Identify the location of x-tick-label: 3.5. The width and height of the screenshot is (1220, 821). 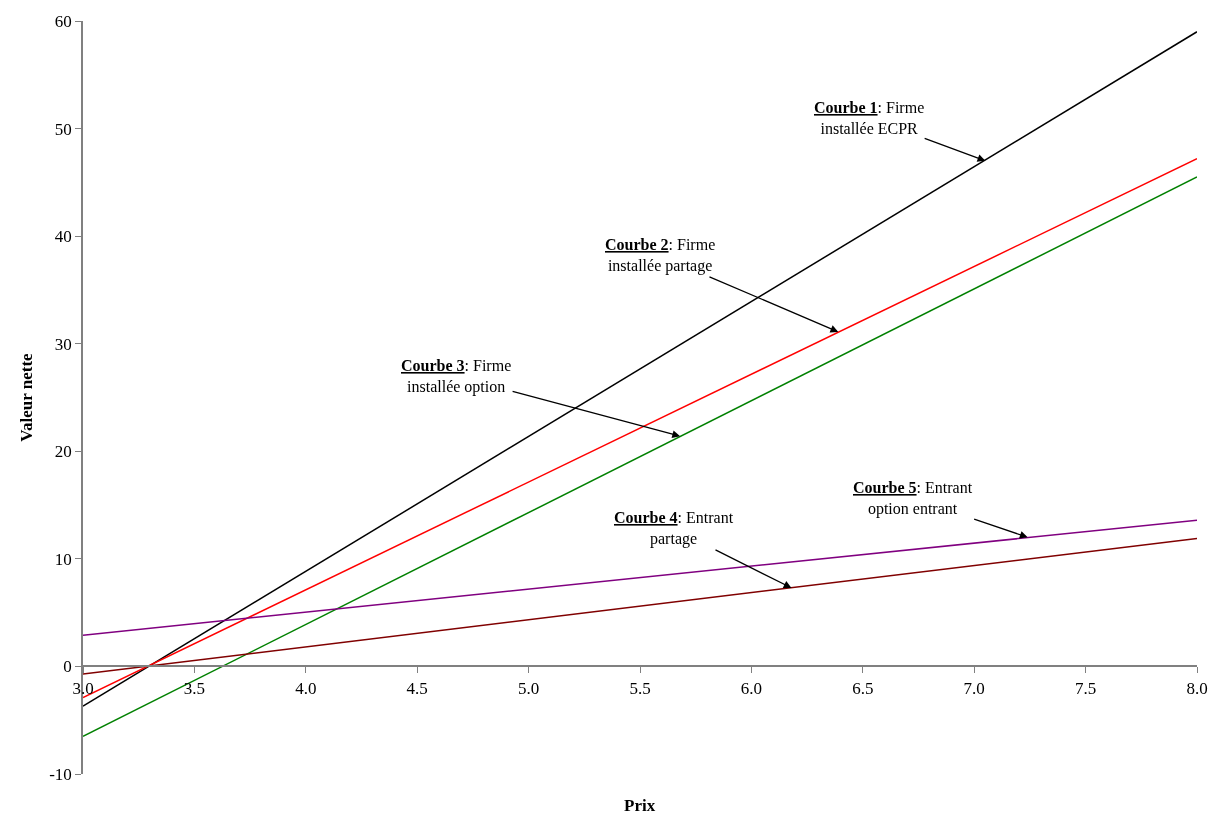
(194, 688).